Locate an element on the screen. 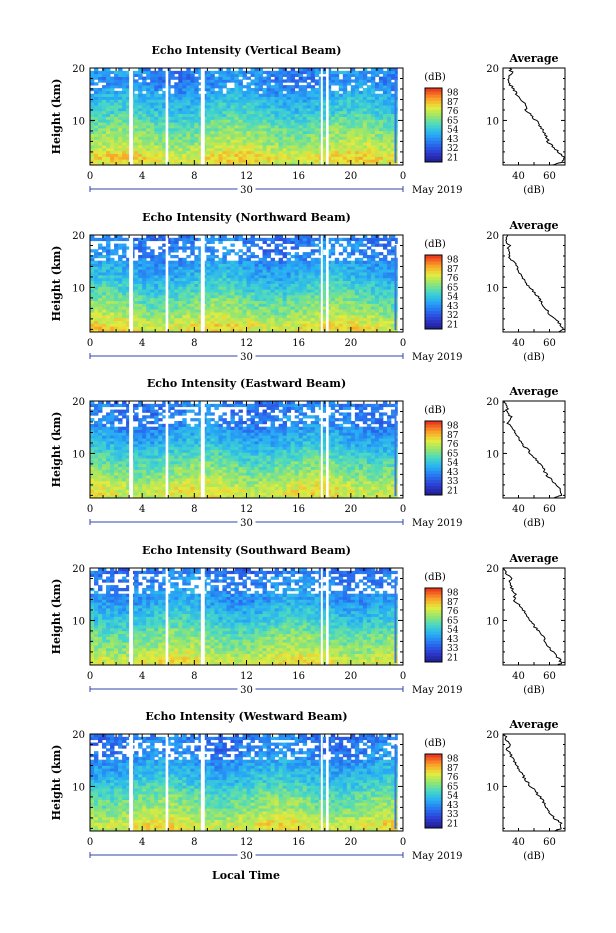 The width and height of the screenshot is (616, 933). profile-x-label: (dB) is located at coordinates (534, 190).